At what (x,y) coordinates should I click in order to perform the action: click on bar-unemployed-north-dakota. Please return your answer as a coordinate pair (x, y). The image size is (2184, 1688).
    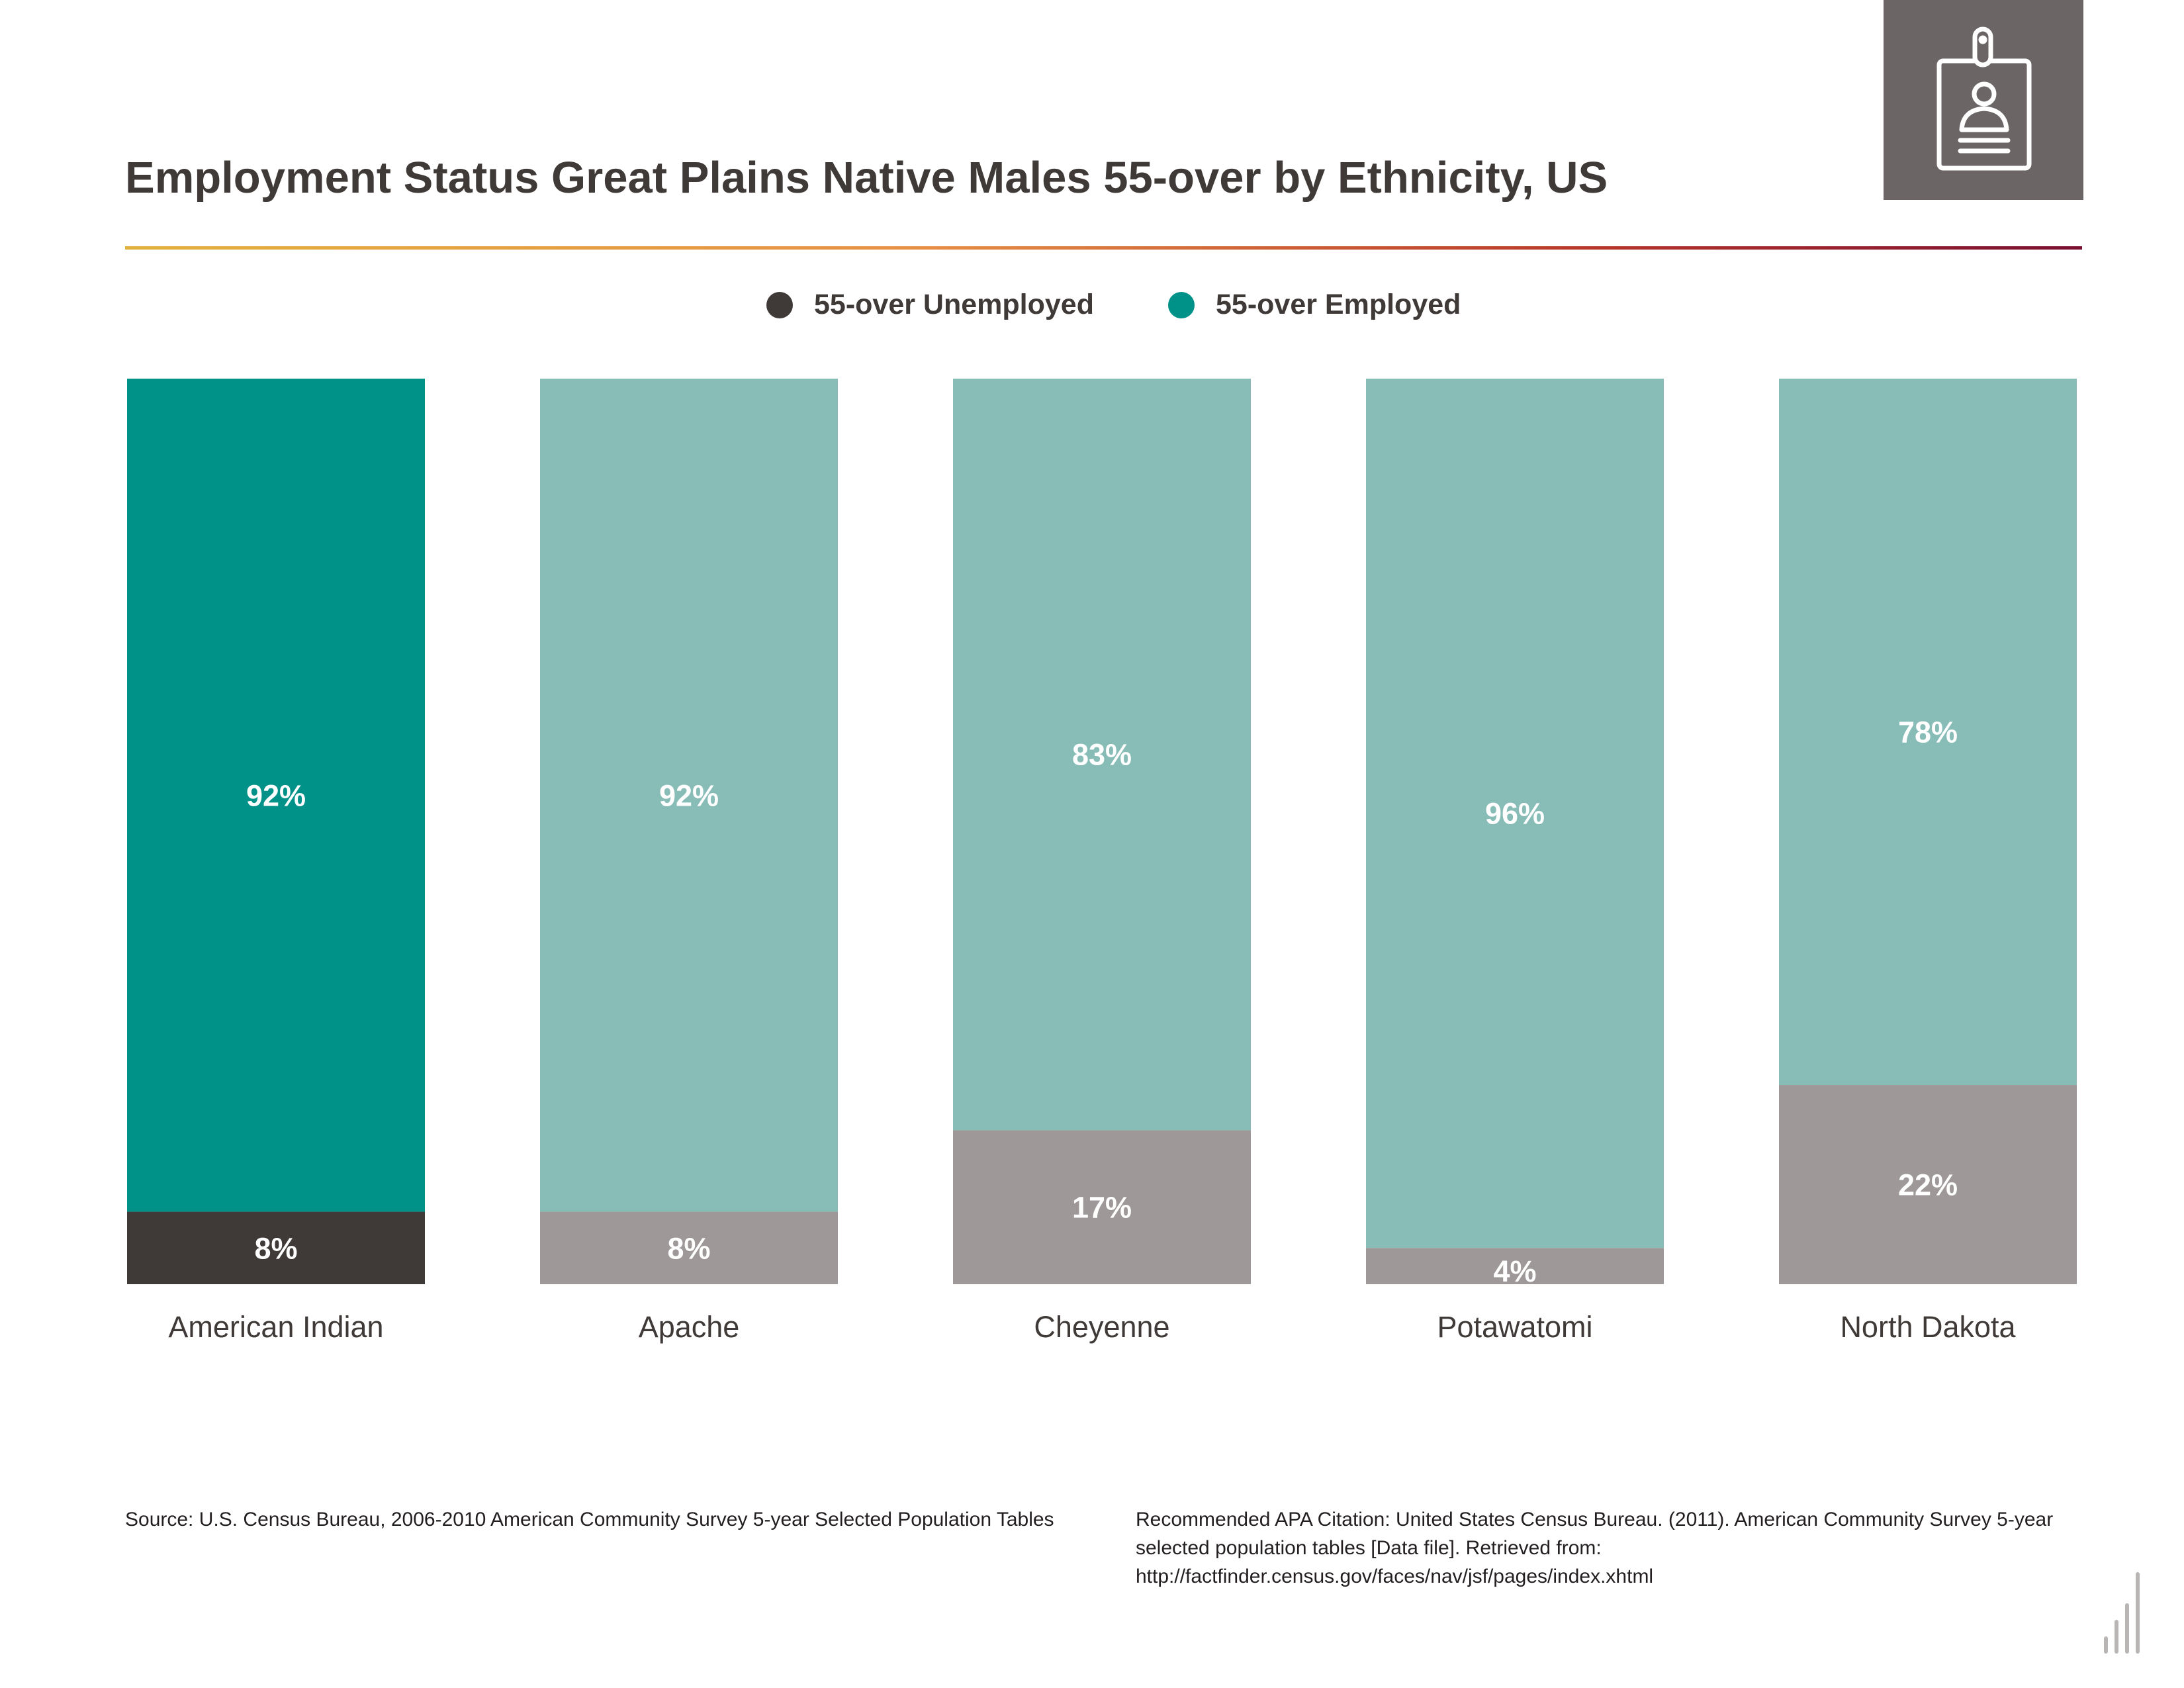
    Looking at the image, I should click on (1928, 1184).